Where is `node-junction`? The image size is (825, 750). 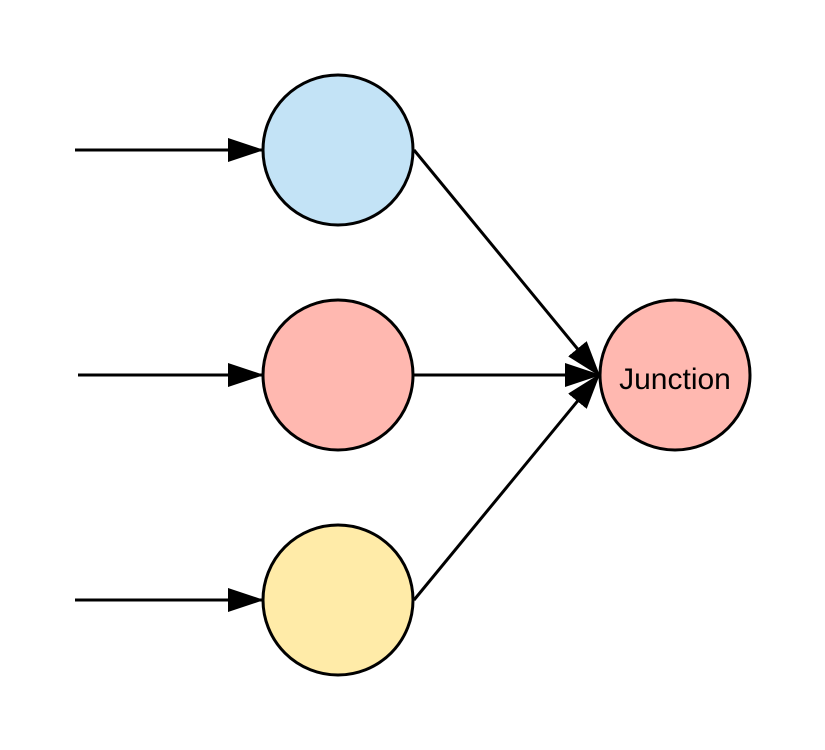
node-junction is located at coordinates (675, 375).